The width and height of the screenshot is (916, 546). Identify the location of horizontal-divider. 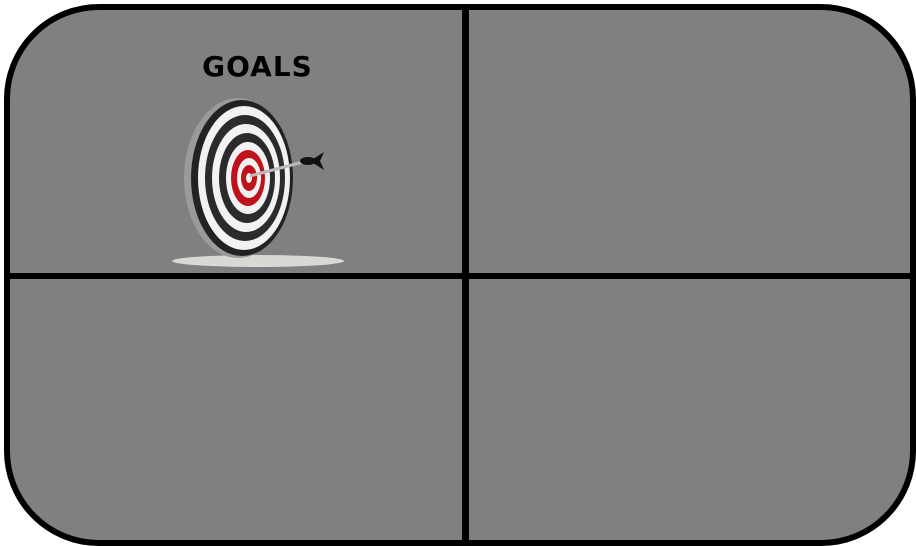
(460, 276).